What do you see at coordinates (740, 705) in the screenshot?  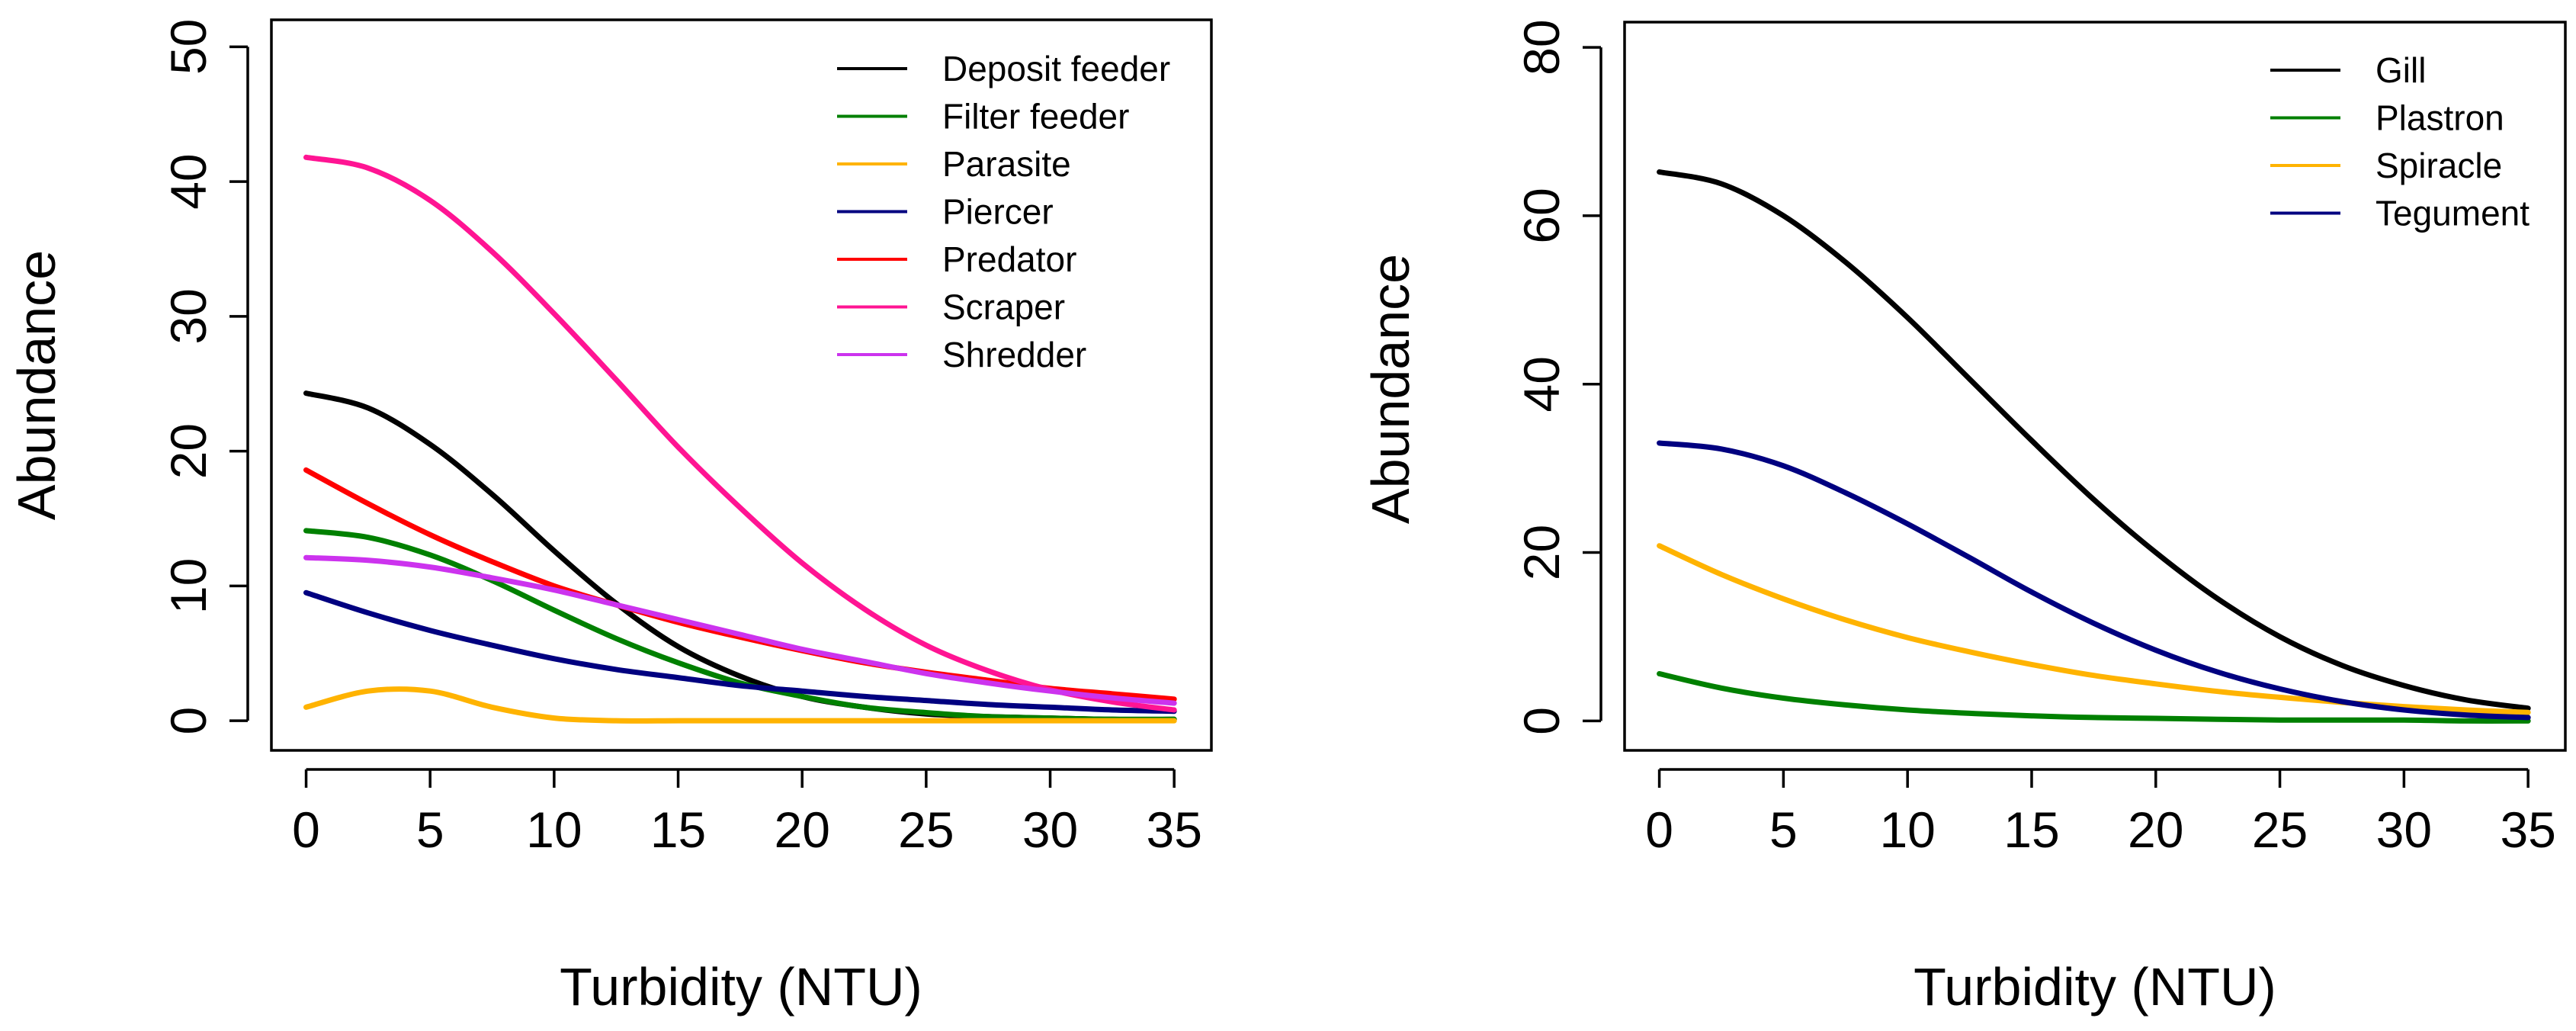 I see `left-series-parasite` at bounding box center [740, 705].